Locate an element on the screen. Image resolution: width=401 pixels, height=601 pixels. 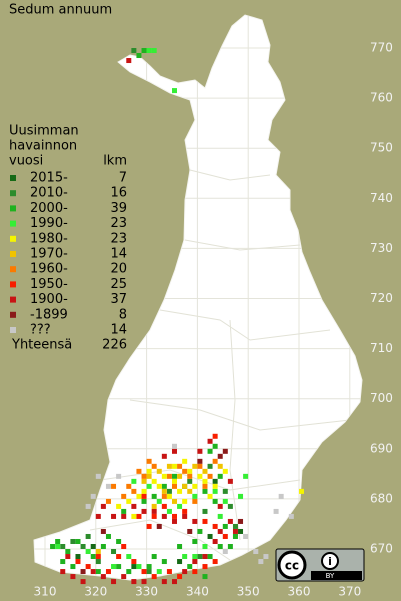
y-tick-label: 710 is located at coordinates (381, 348).